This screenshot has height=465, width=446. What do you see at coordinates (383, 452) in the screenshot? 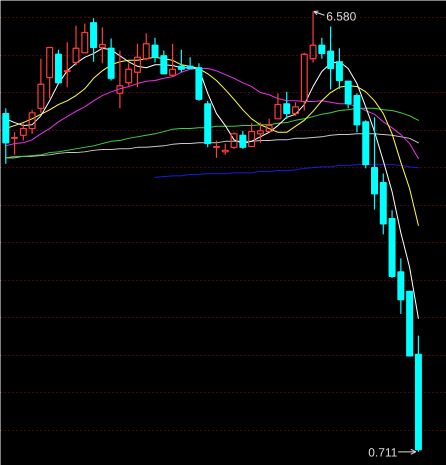
I see `annotation: 0.711` at bounding box center [383, 452].